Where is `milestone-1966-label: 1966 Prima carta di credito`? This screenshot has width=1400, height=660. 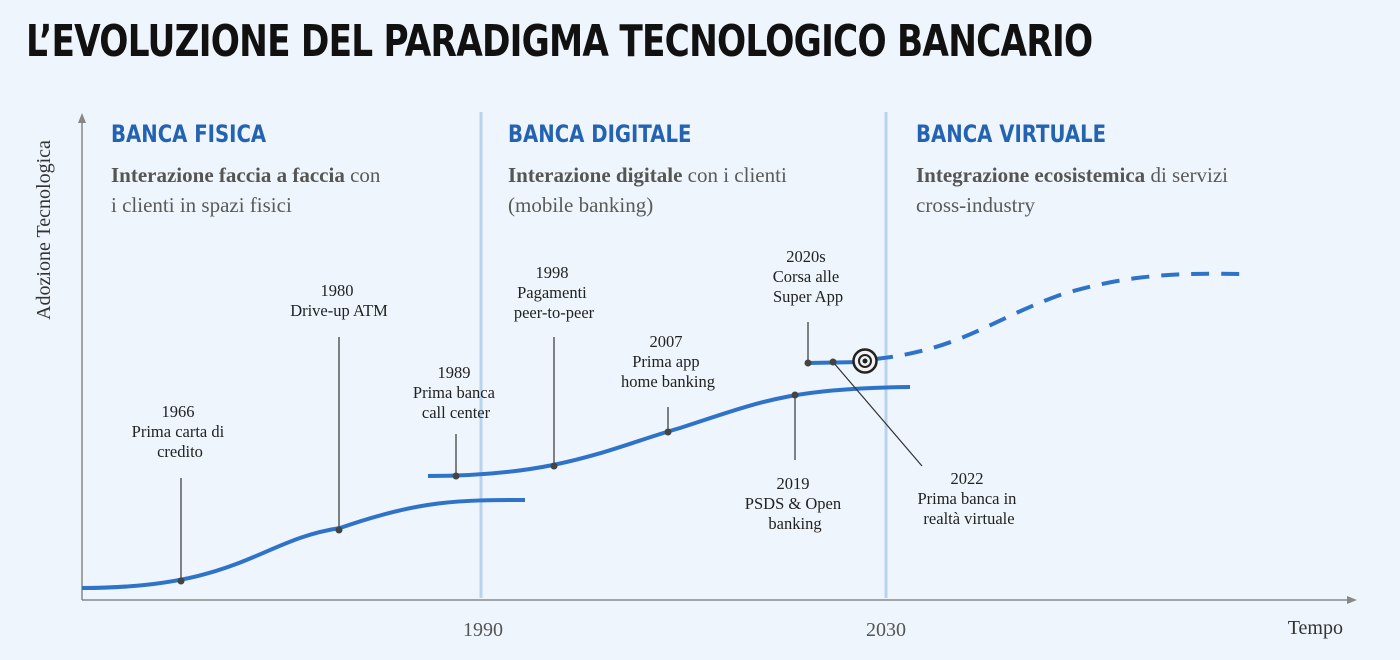
milestone-1966-label: 1966 Prima carta di credito is located at coordinates (180, 431).